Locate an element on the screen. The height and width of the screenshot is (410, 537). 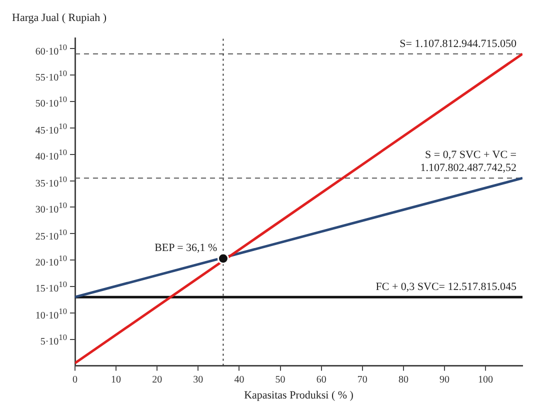
x-tick-label: 60 is located at coordinates (321, 380).